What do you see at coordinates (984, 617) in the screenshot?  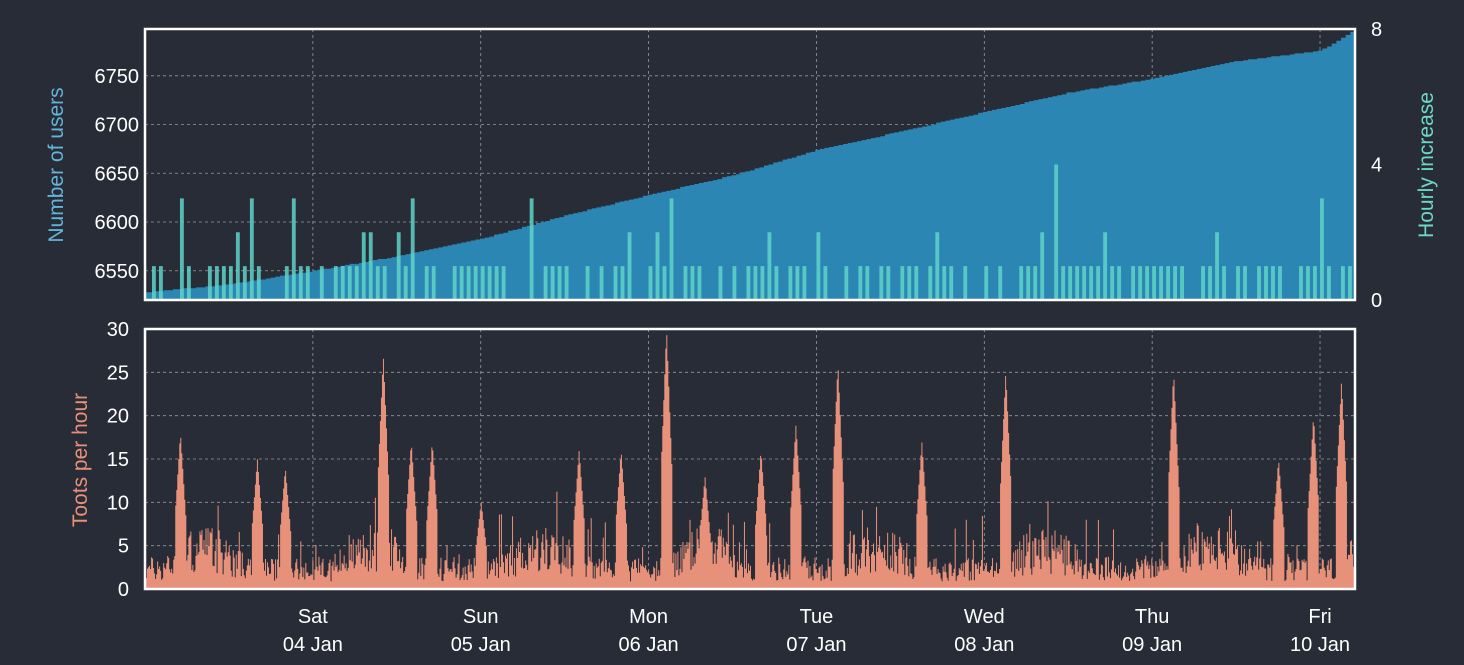 I see `x-tick-day: Wed` at bounding box center [984, 617].